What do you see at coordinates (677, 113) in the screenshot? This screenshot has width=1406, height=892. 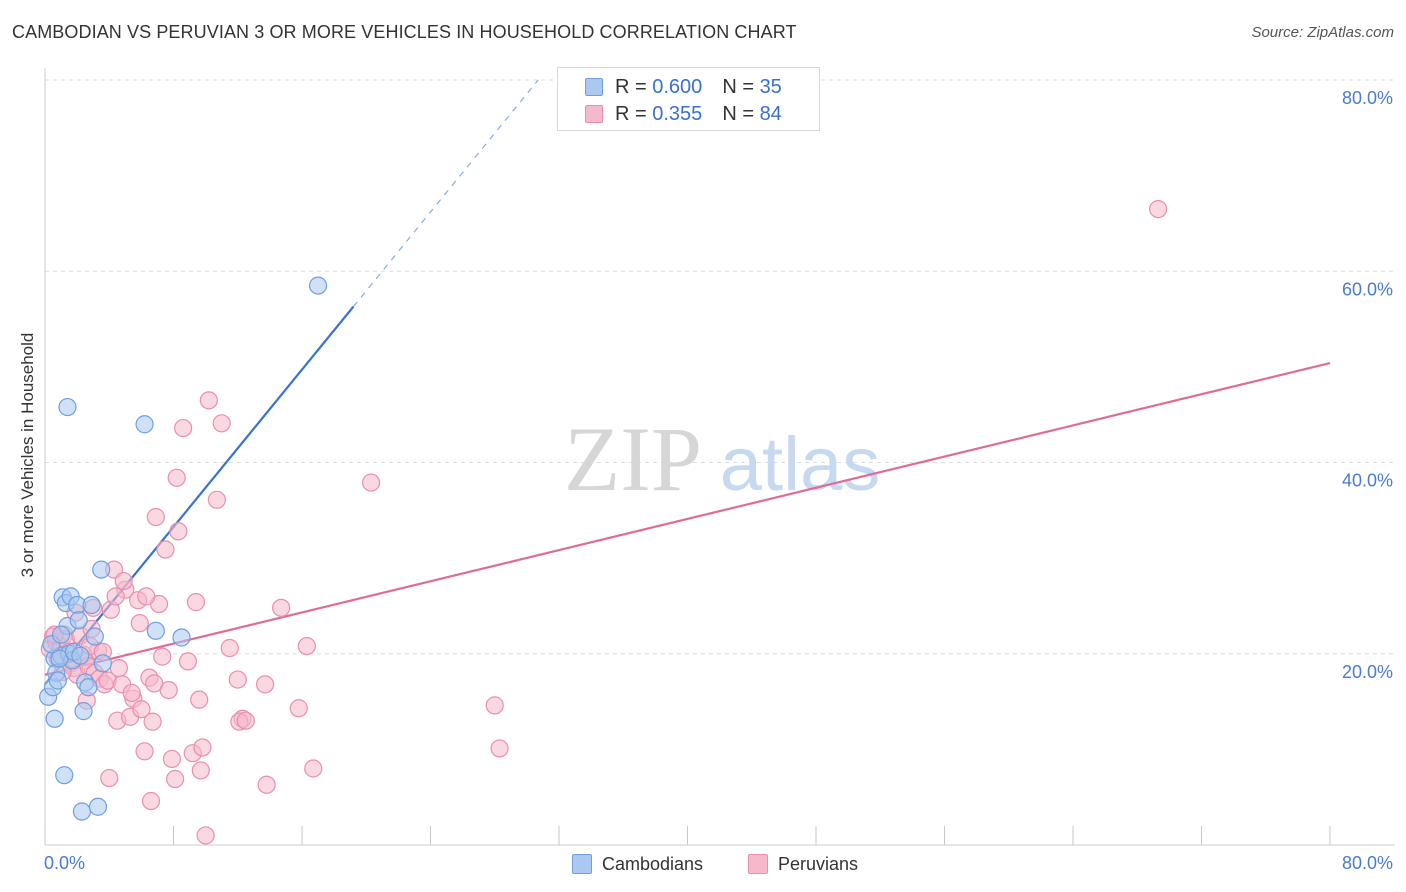 I see `legend-r-value: 0.355` at bounding box center [677, 113].